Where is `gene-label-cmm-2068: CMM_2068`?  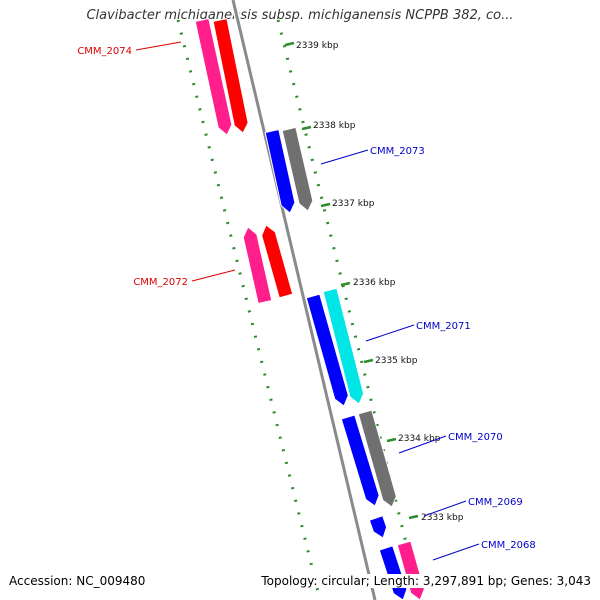
gene-label-cmm-2068: CMM_2068 is located at coordinates (508, 545).